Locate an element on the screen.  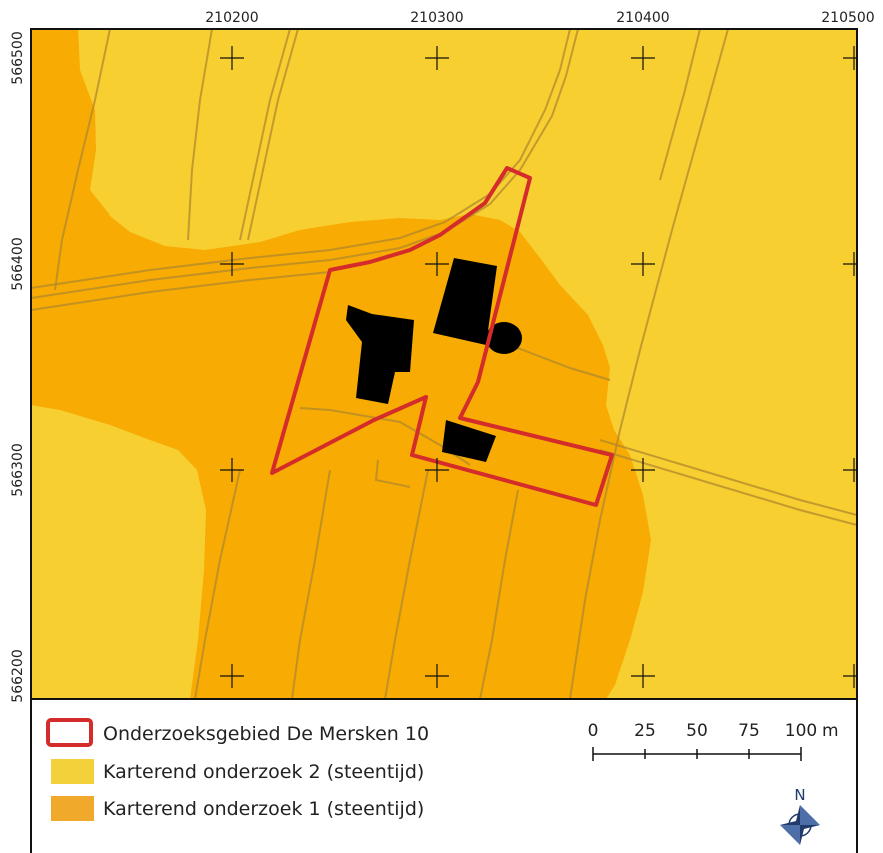
legend-label: Karterend onderzoek 2 (steentijd) is located at coordinates (263, 772).